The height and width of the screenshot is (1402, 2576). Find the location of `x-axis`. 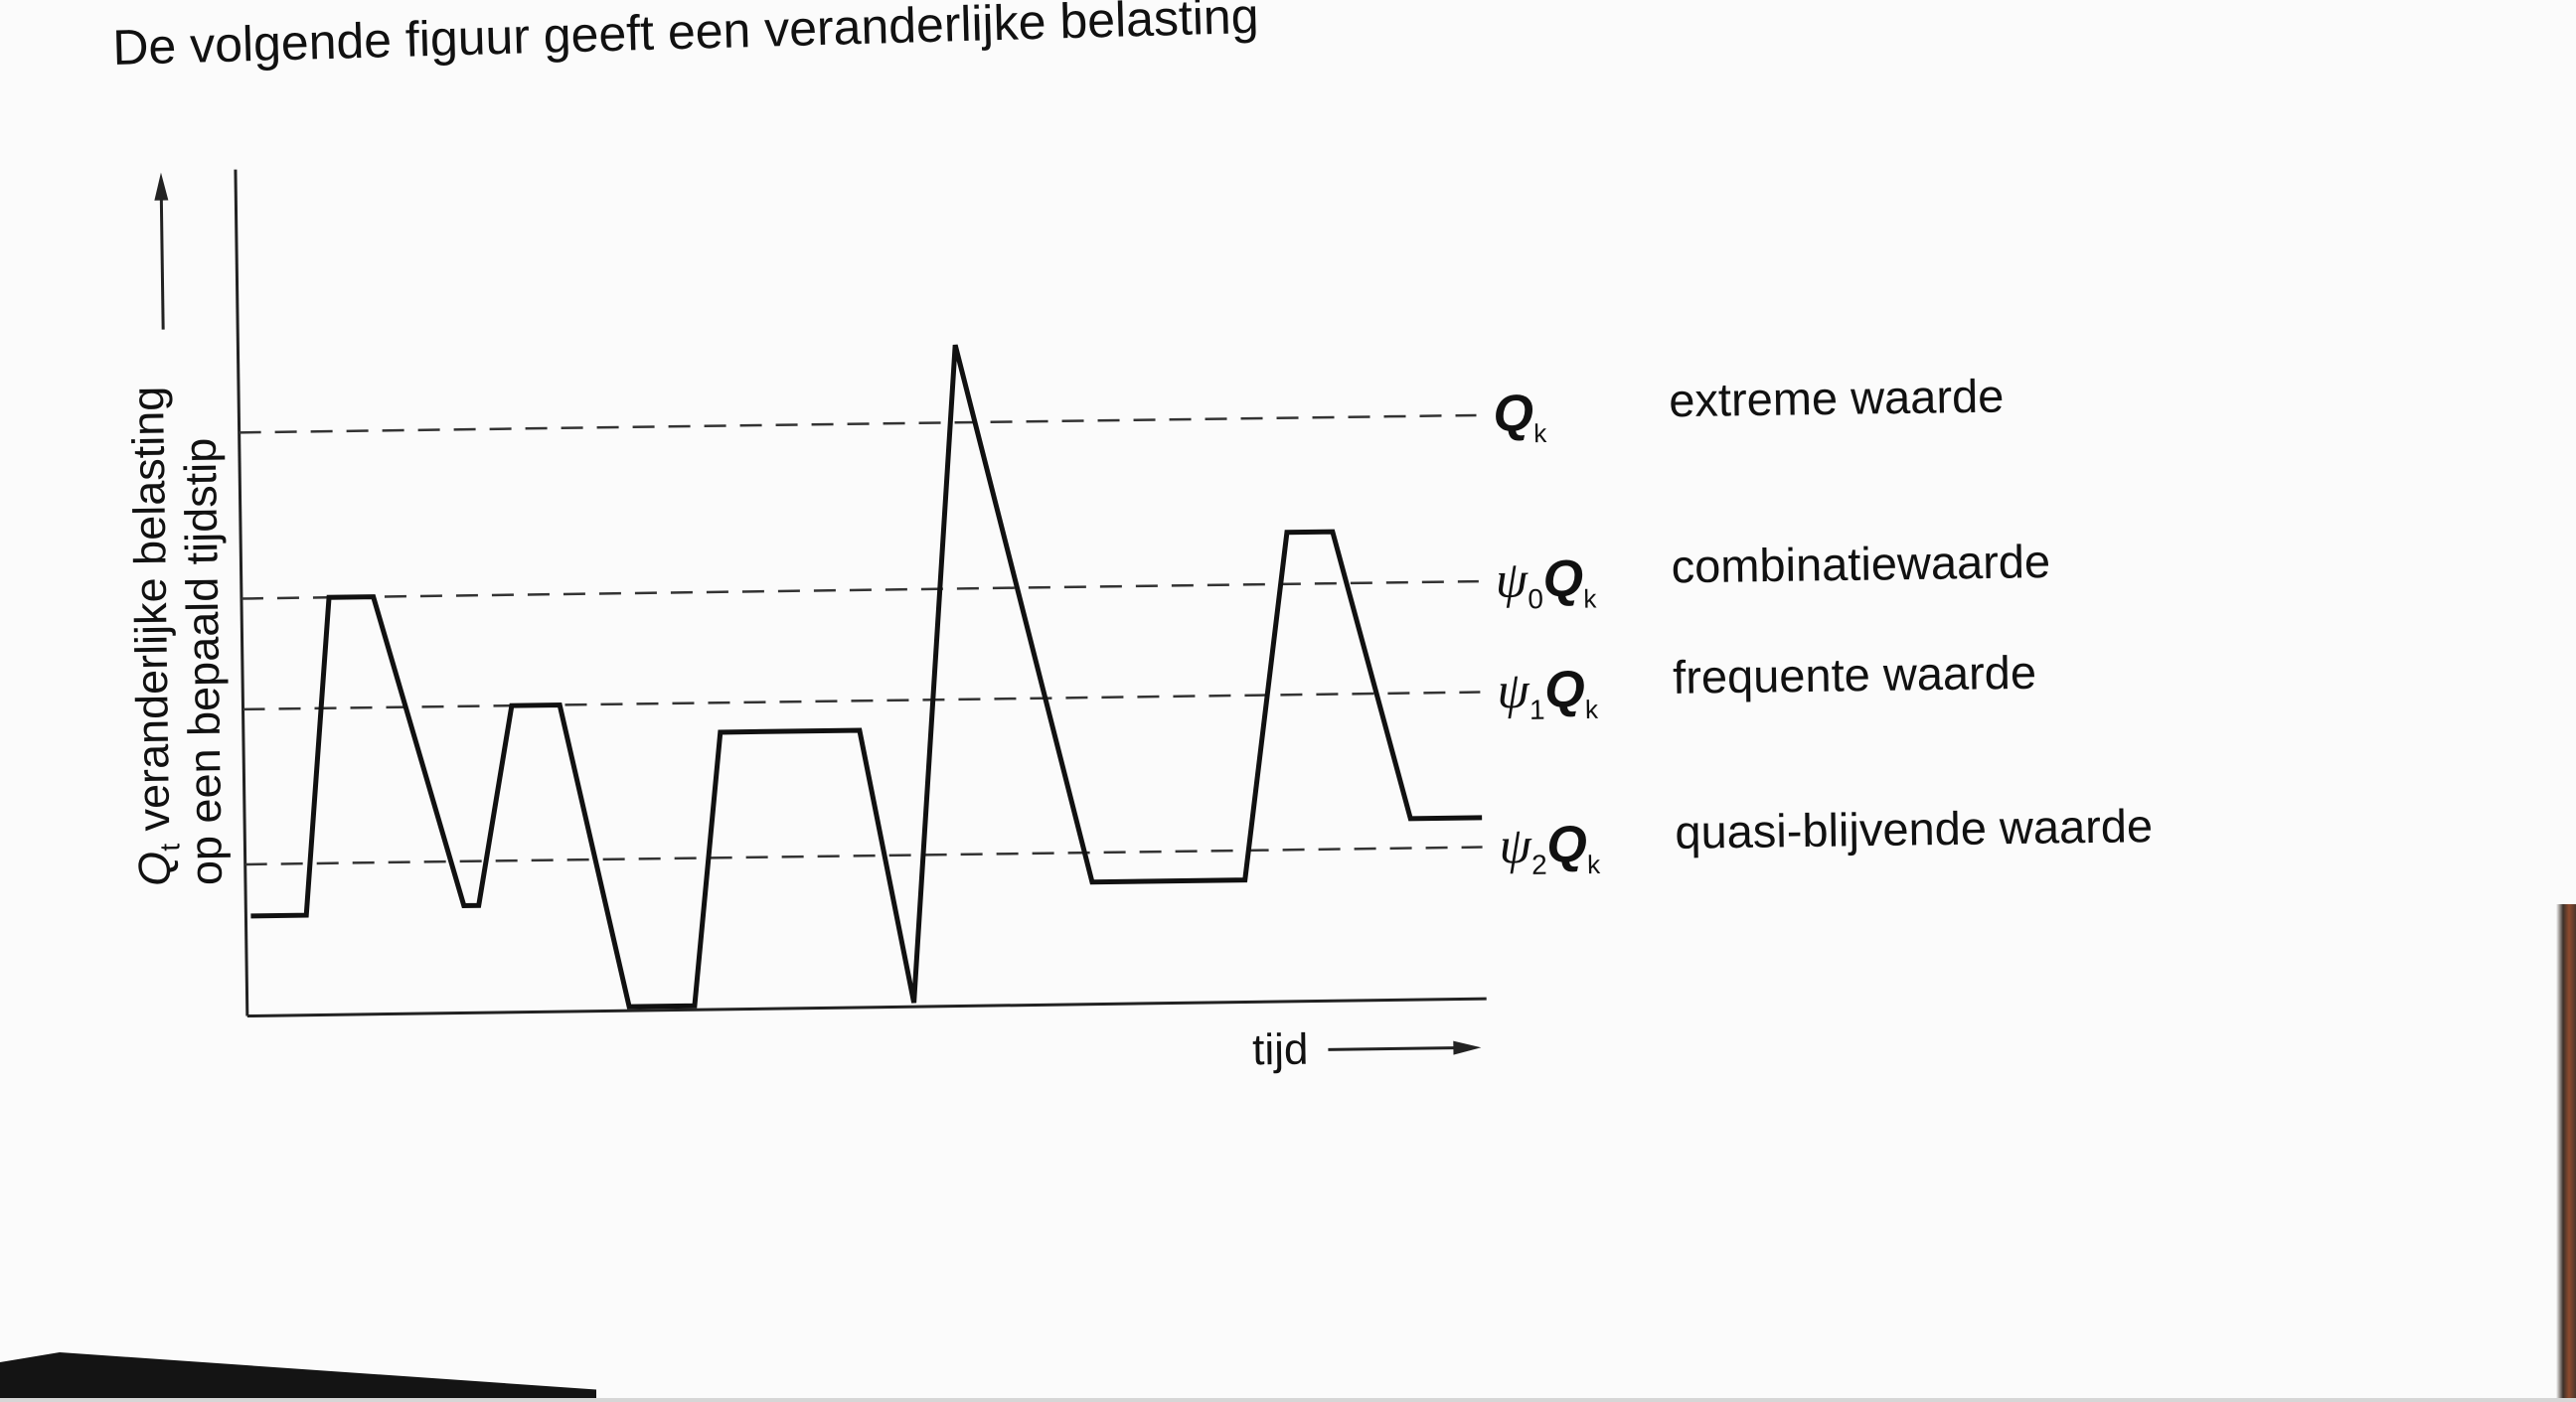

x-axis is located at coordinates (866, 1008).